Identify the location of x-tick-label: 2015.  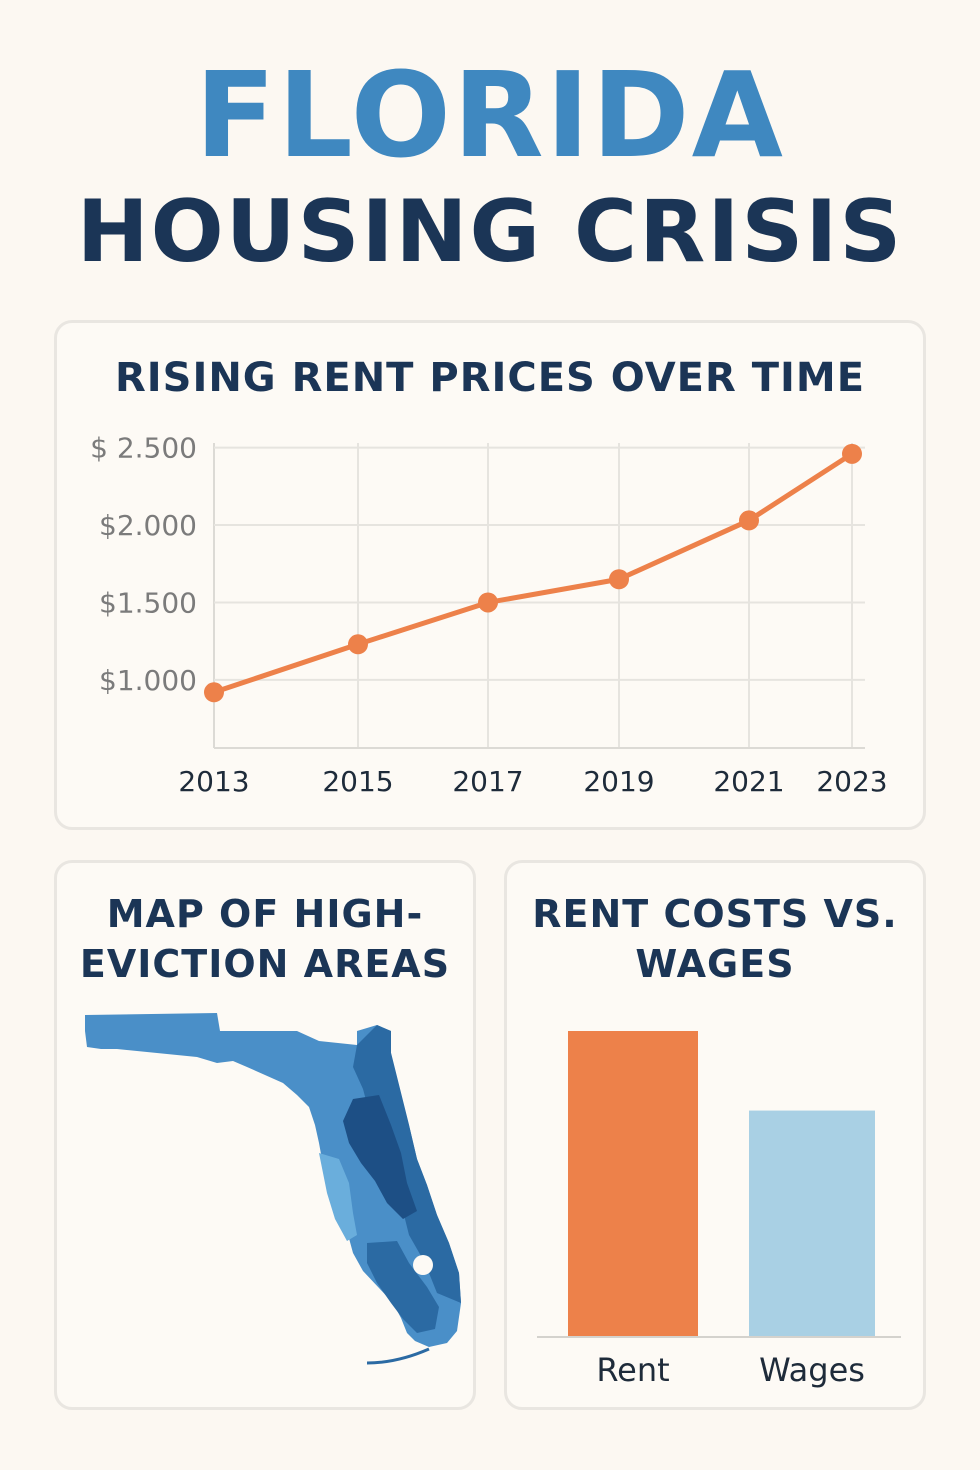
(357, 781).